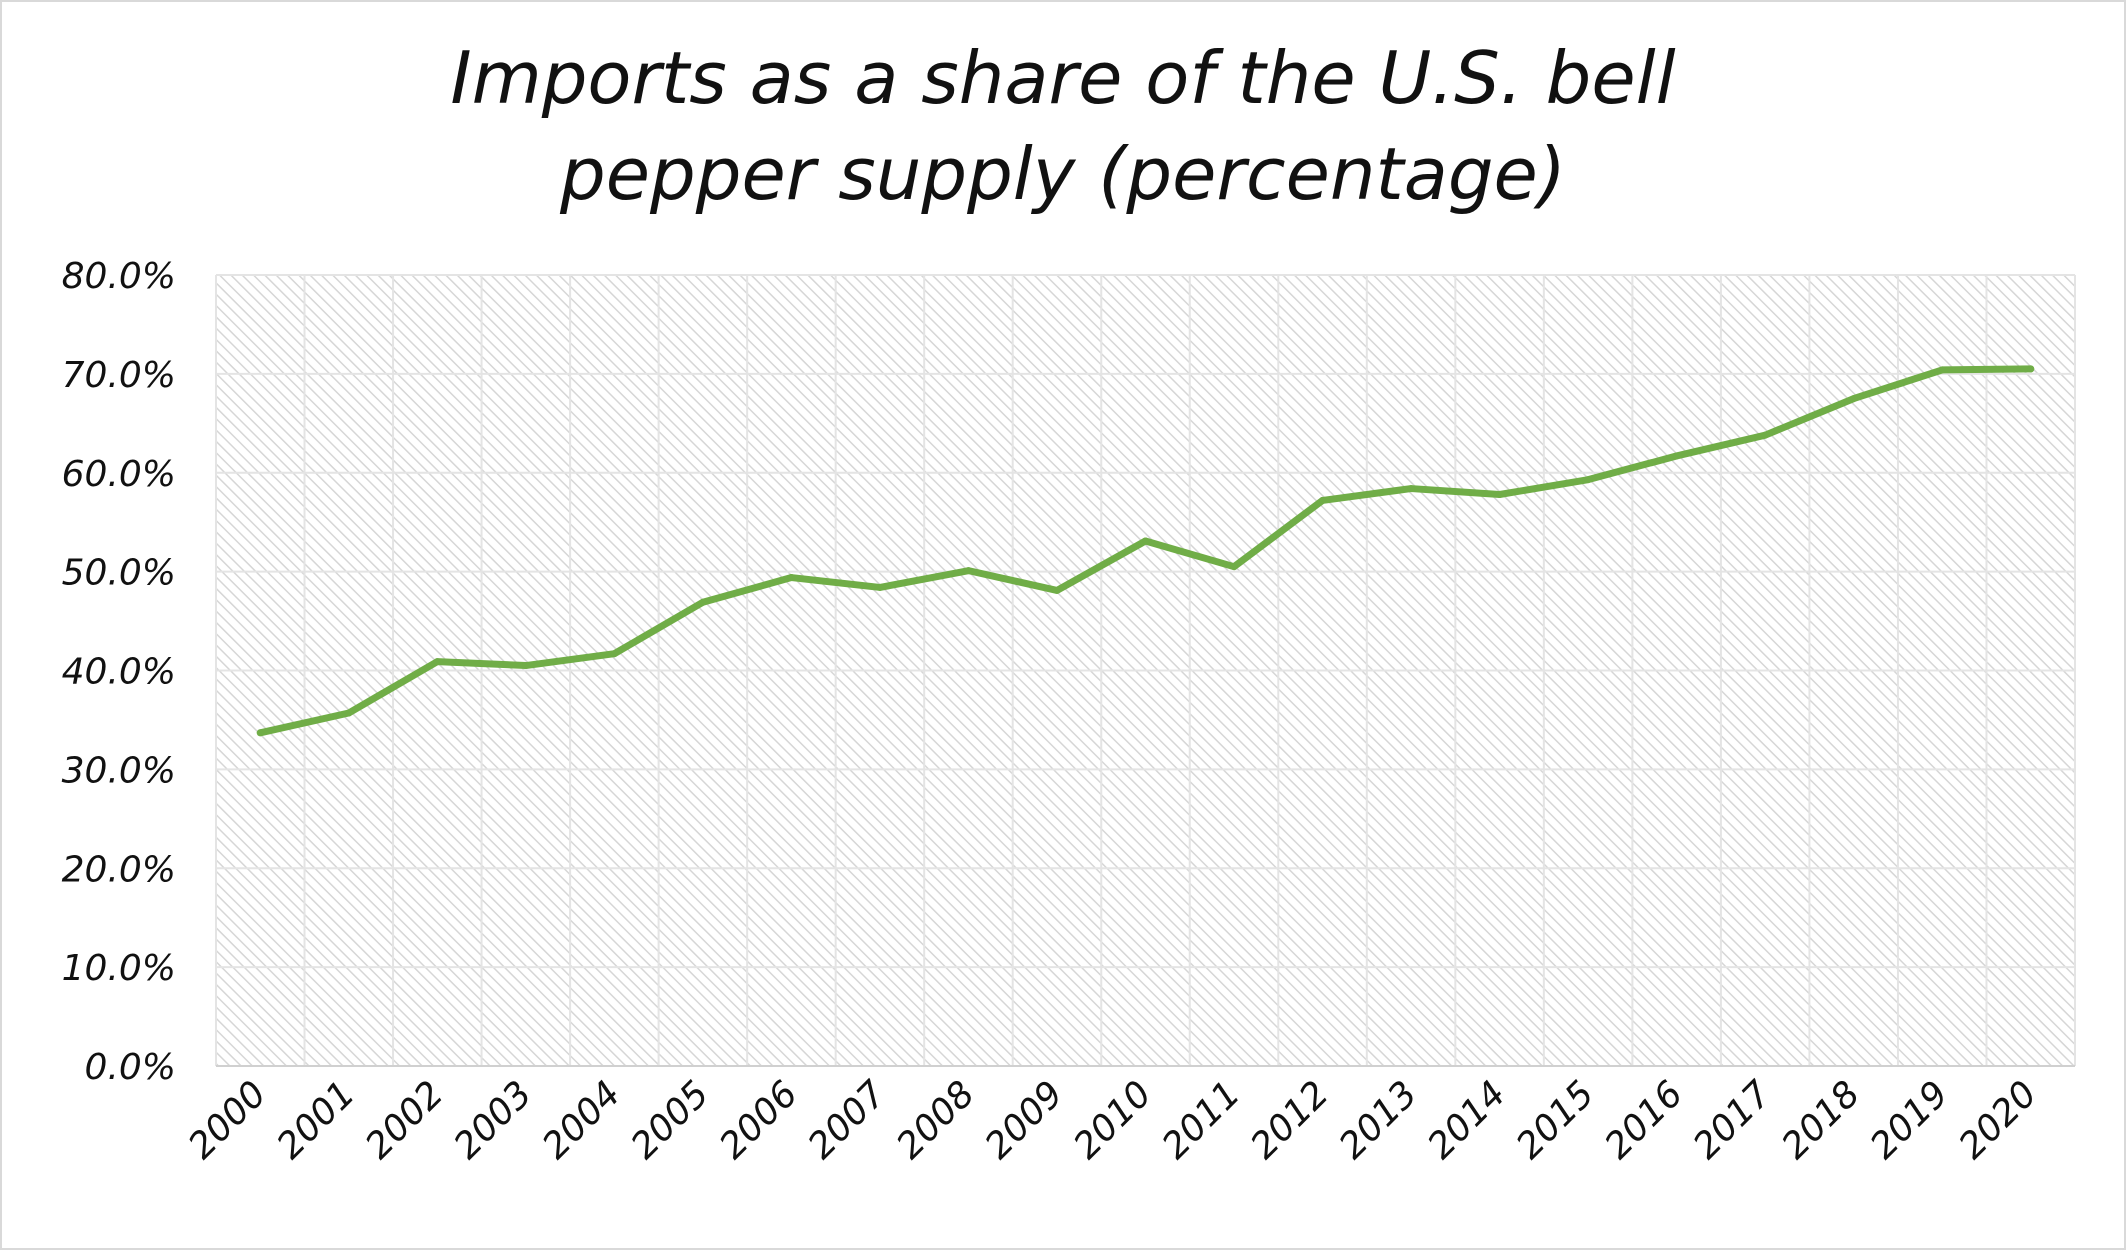  Describe the element at coordinates (1379, 1120) in the screenshot. I see `x-tick-label: 2013` at that location.